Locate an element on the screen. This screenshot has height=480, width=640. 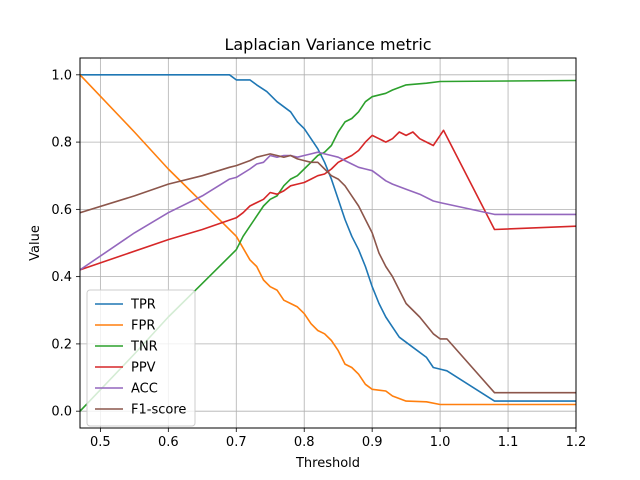
legend-entry-label: FPR is located at coordinates (143, 326).